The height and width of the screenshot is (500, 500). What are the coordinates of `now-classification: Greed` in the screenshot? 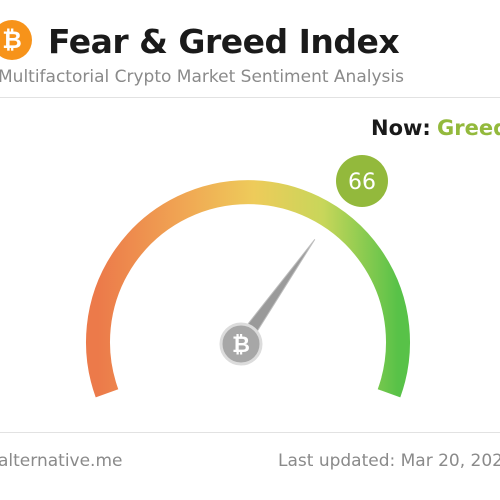 It's located at (468, 128).